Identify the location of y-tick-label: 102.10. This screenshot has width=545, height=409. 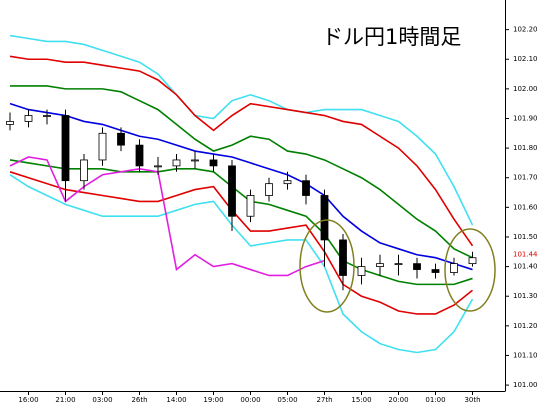
(525, 59).